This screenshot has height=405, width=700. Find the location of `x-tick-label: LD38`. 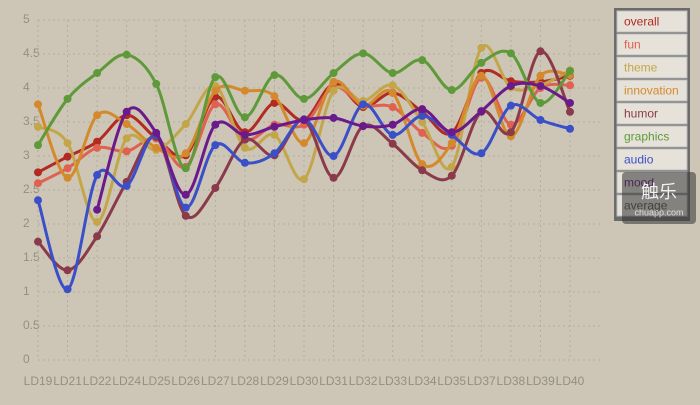

x-tick-label: LD38 is located at coordinates (511, 381).